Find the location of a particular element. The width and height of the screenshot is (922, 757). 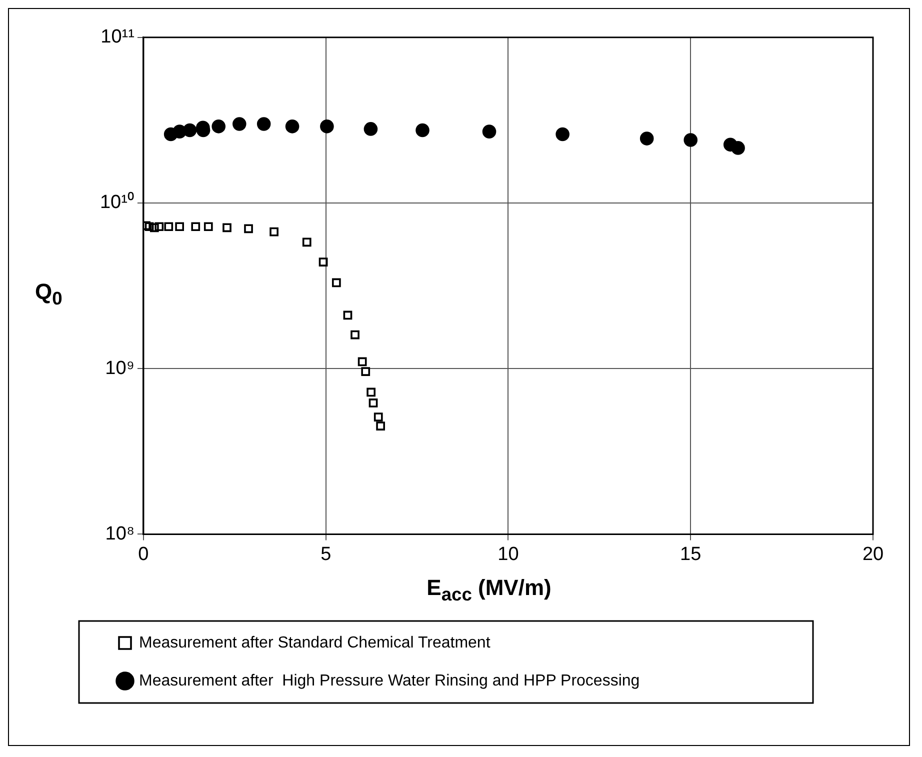

x-tick-label: 0 is located at coordinates (143, 554).